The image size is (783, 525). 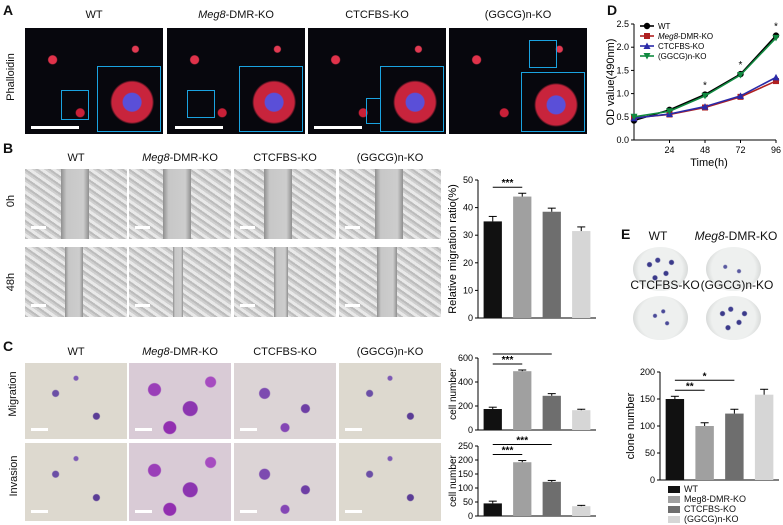 What do you see at coordinates (236, 81) in the screenshot?
I see `a-image-meg8` at bounding box center [236, 81].